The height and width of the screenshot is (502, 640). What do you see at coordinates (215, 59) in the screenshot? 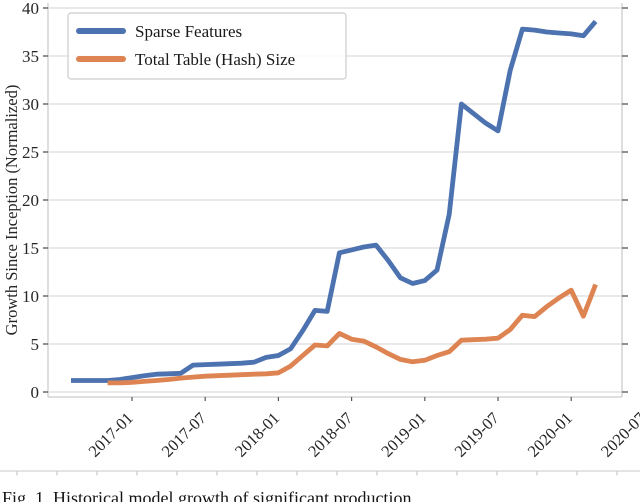
I see `legend-label: Total Table (Hash) Size` at bounding box center [215, 59].